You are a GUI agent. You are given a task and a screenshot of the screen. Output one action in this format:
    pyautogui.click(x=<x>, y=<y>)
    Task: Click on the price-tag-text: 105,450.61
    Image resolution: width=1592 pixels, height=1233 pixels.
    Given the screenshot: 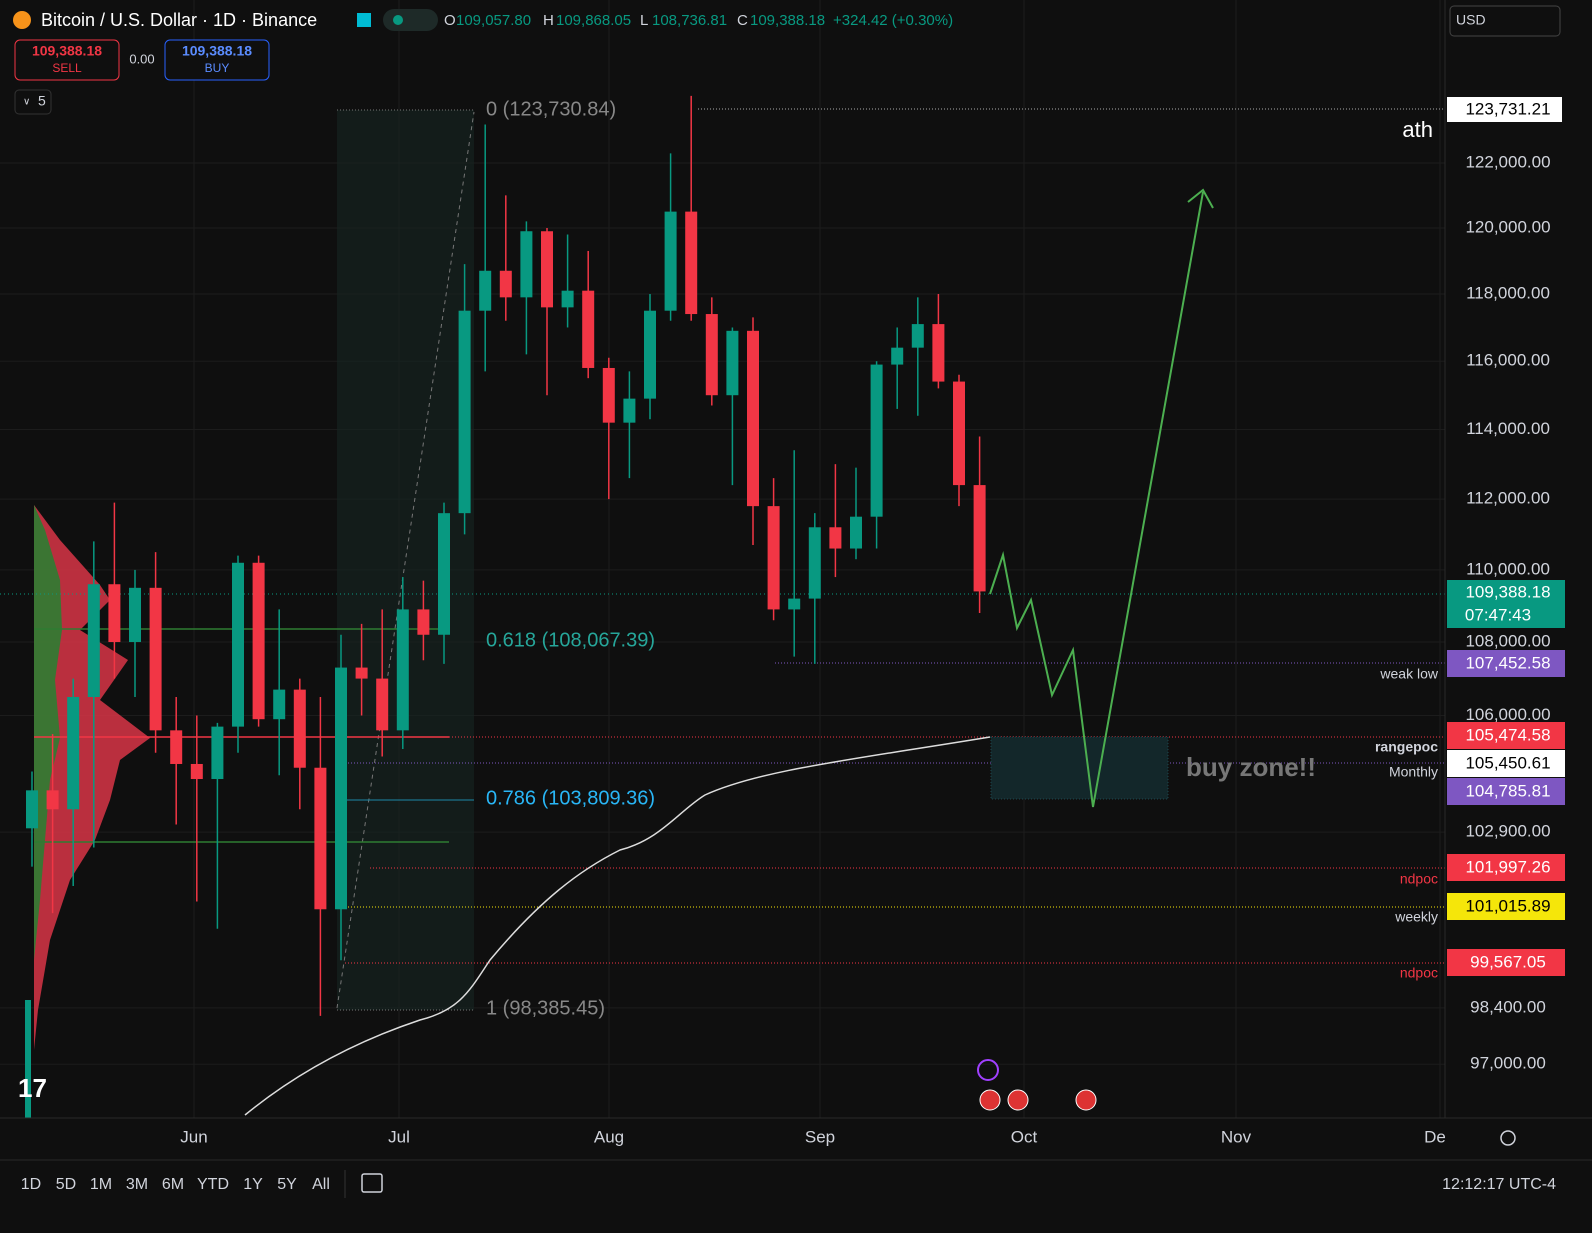 What is the action you would take?
    pyautogui.click(x=1507, y=762)
    